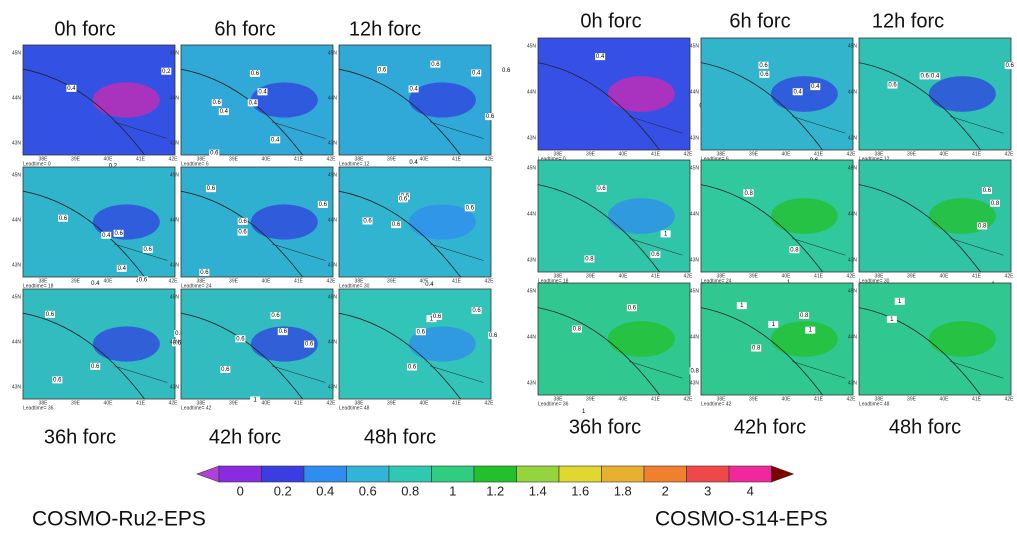  What do you see at coordinates (665, 490) in the screenshot?
I see `colorbar-label: 2` at bounding box center [665, 490].